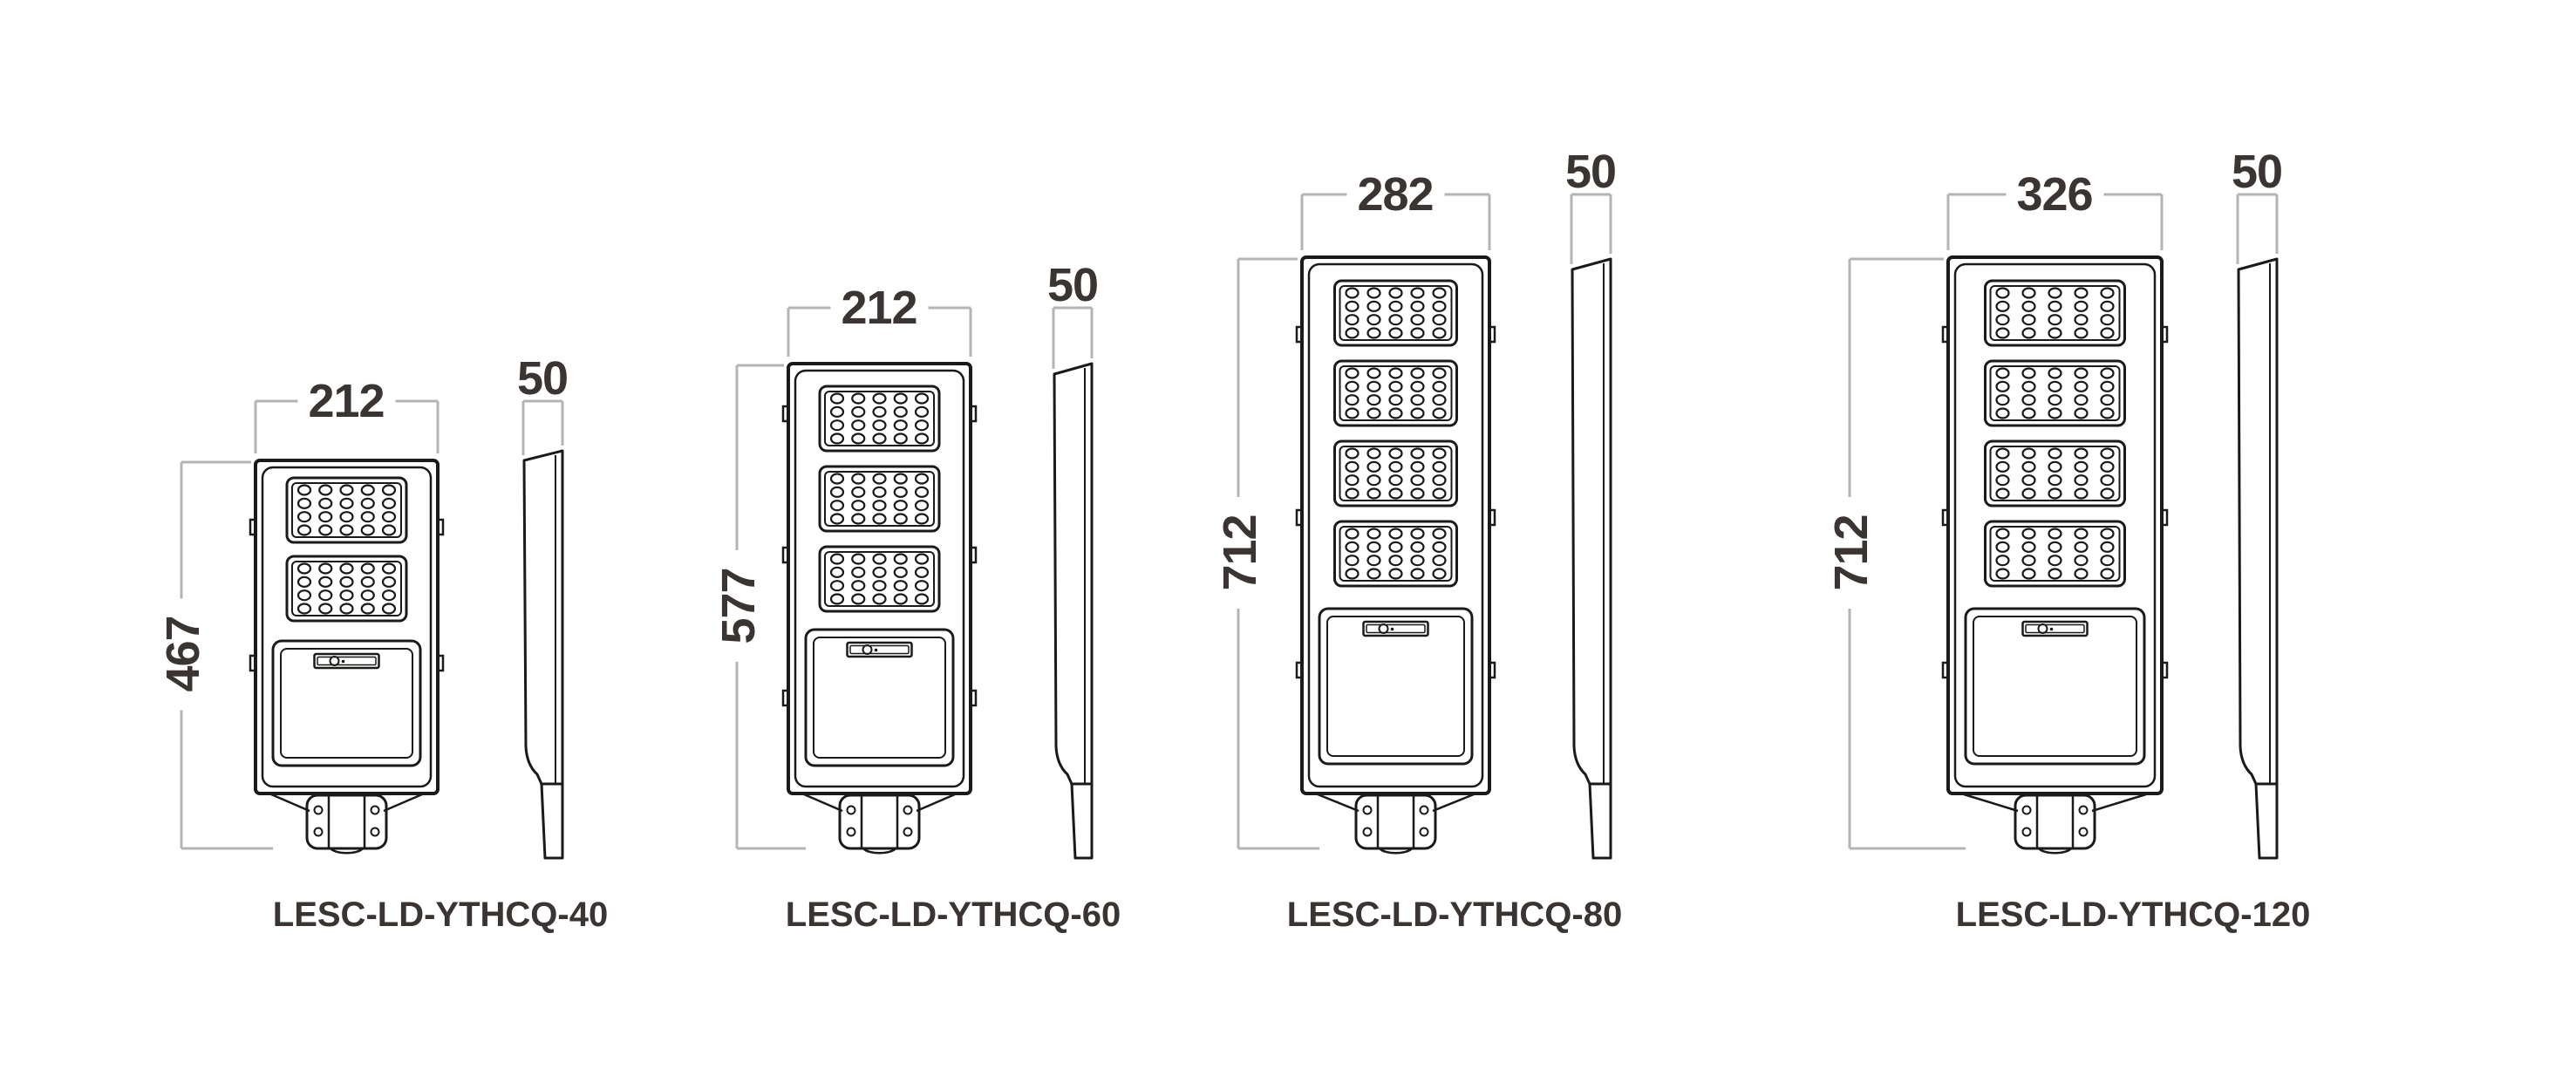 This screenshot has height=1083, width=2576. I want to click on front-view, so click(880, 608).